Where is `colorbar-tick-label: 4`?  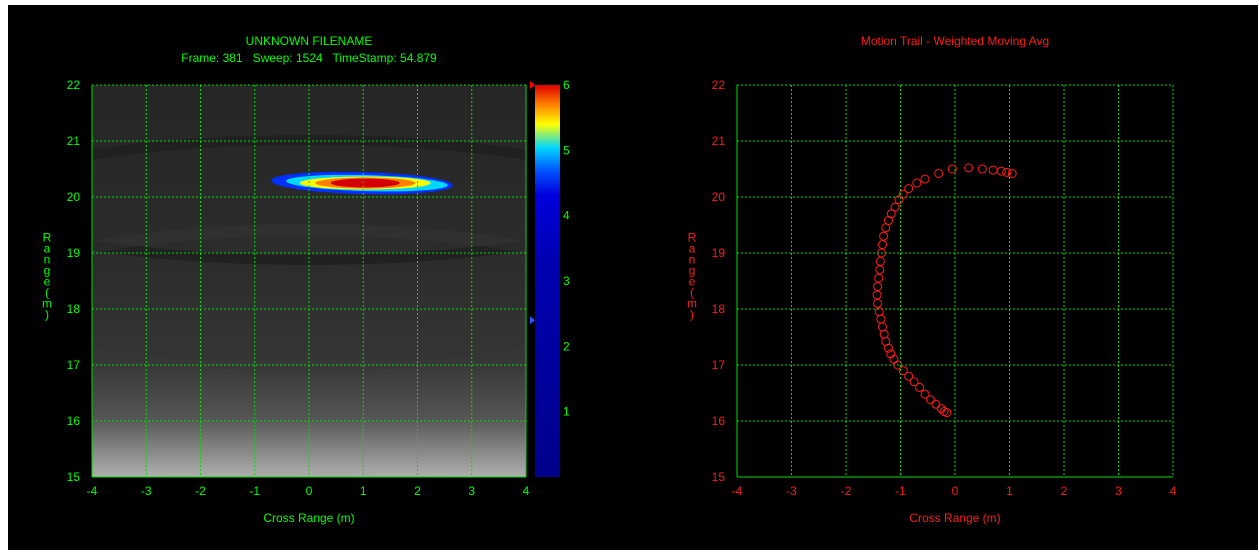 colorbar-tick-label: 4 is located at coordinates (566, 216).